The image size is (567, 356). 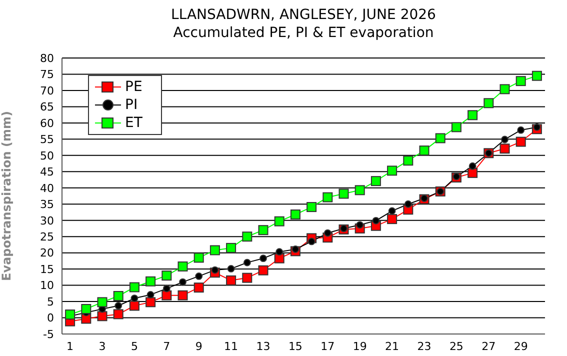 What do you see at coordinates (47, 269) in the screenshot?
I see `y-tick-label: 15` at bounding box center [47, 269].